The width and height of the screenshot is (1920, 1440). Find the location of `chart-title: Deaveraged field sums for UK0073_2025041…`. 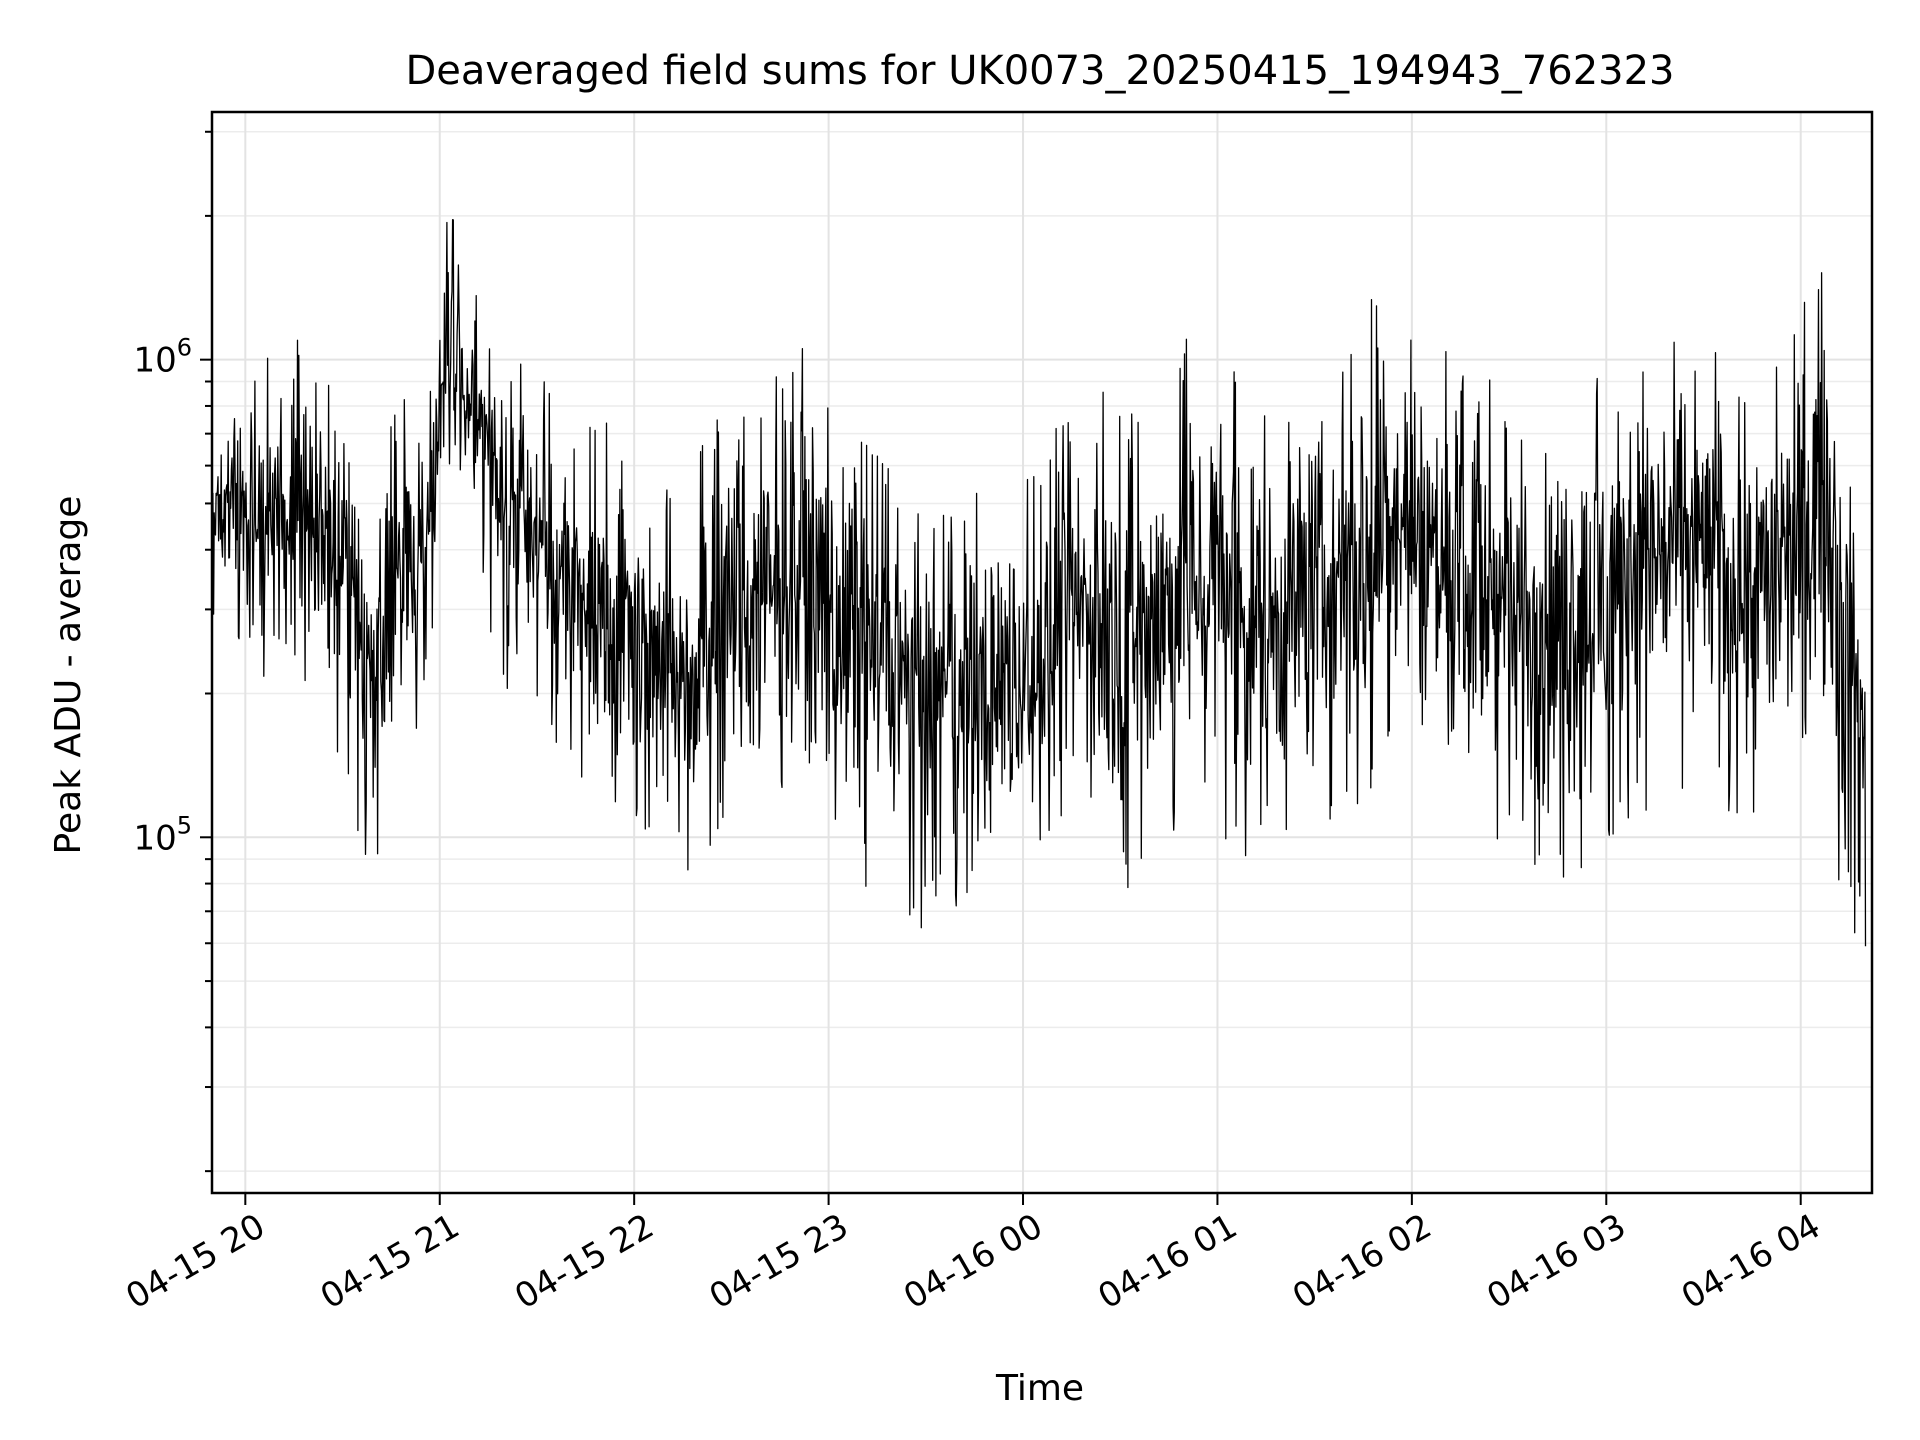

chart-title: Deaveraged field sums for UK0073_2025041… is located at coordinates (1039, 71).